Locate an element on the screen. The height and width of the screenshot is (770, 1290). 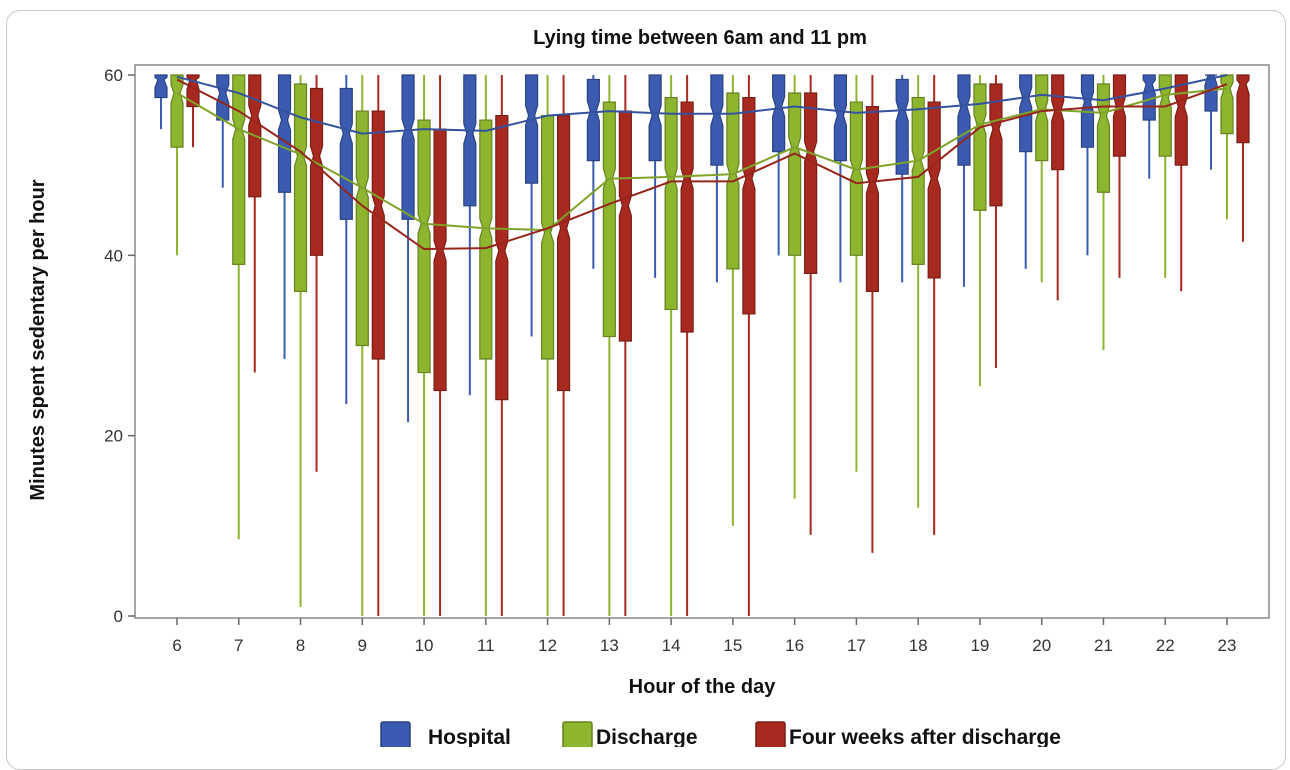
x-axis: 6 7 8 9 10 11 12 13 14 15 16 17 18 19 20 21 22 23 is located at coordinates (704, 636).